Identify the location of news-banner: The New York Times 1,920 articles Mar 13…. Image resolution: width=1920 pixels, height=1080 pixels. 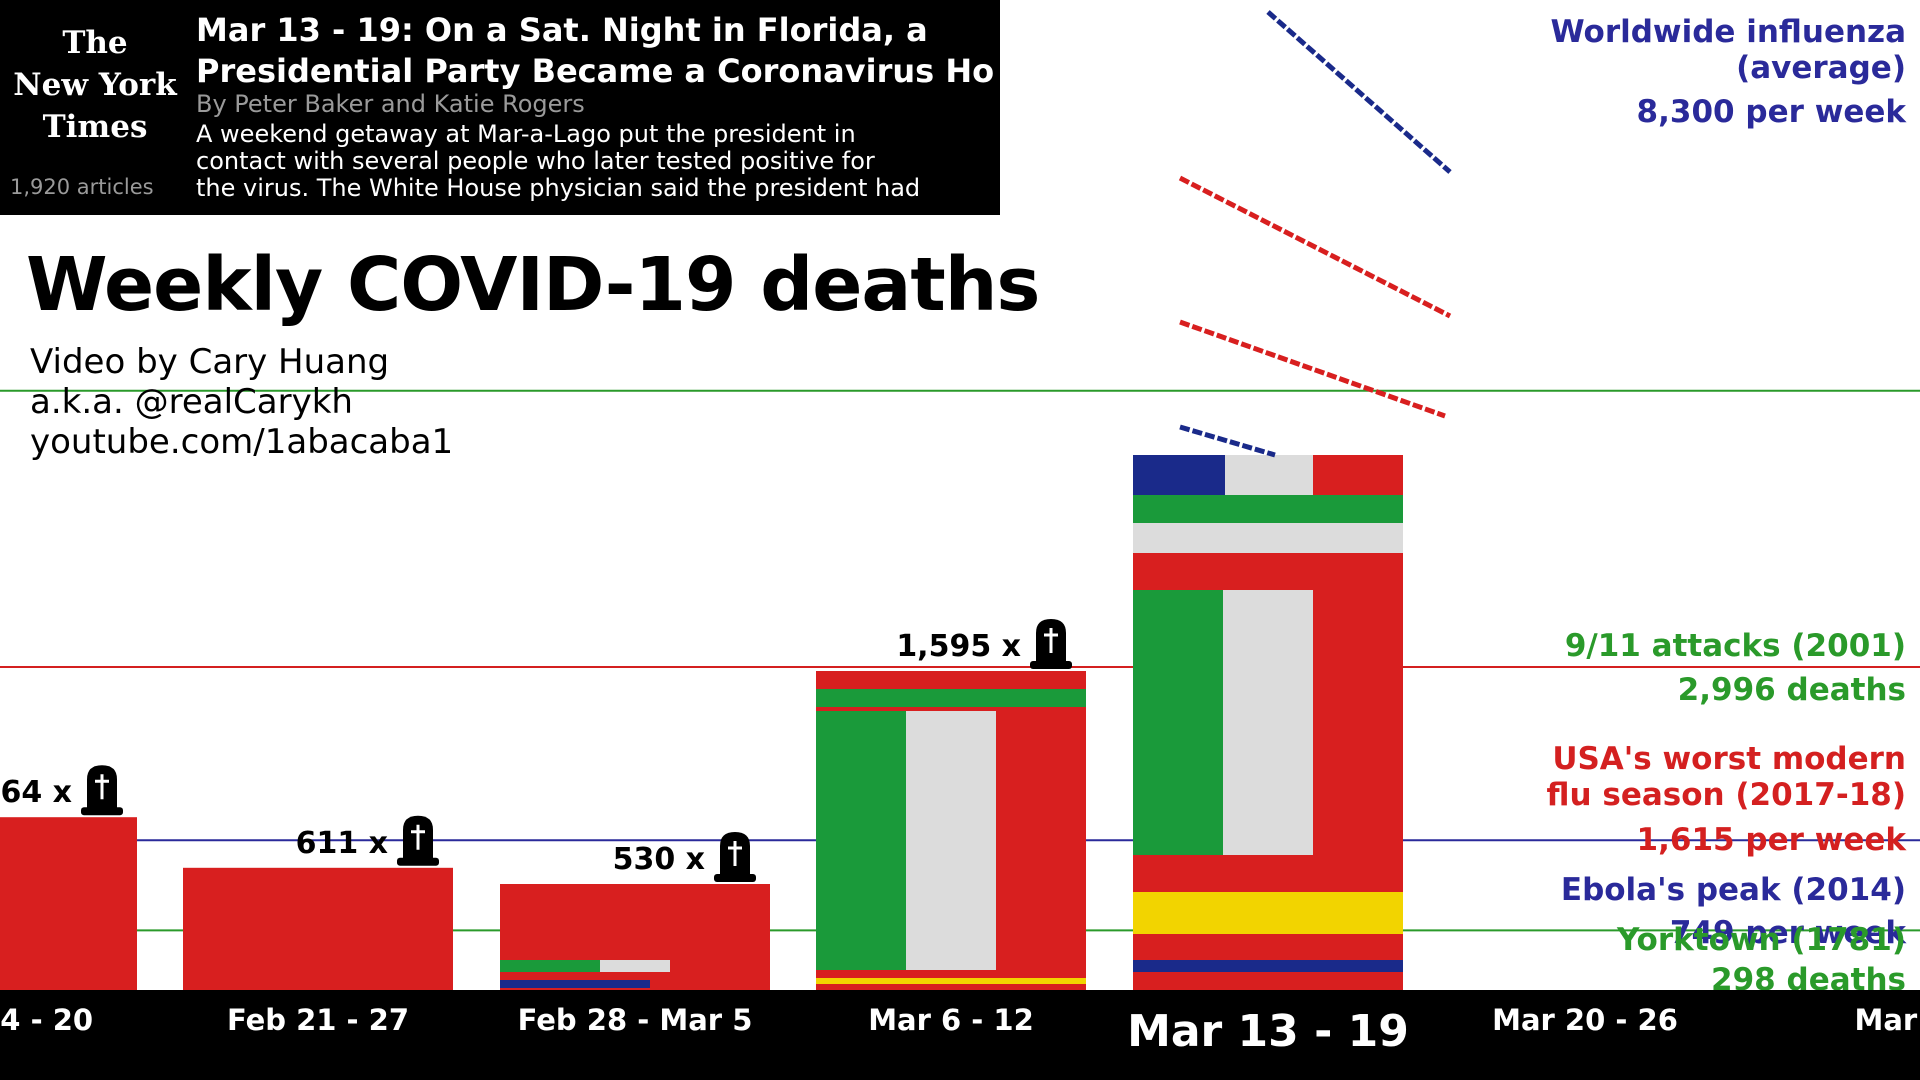
(500, 107).